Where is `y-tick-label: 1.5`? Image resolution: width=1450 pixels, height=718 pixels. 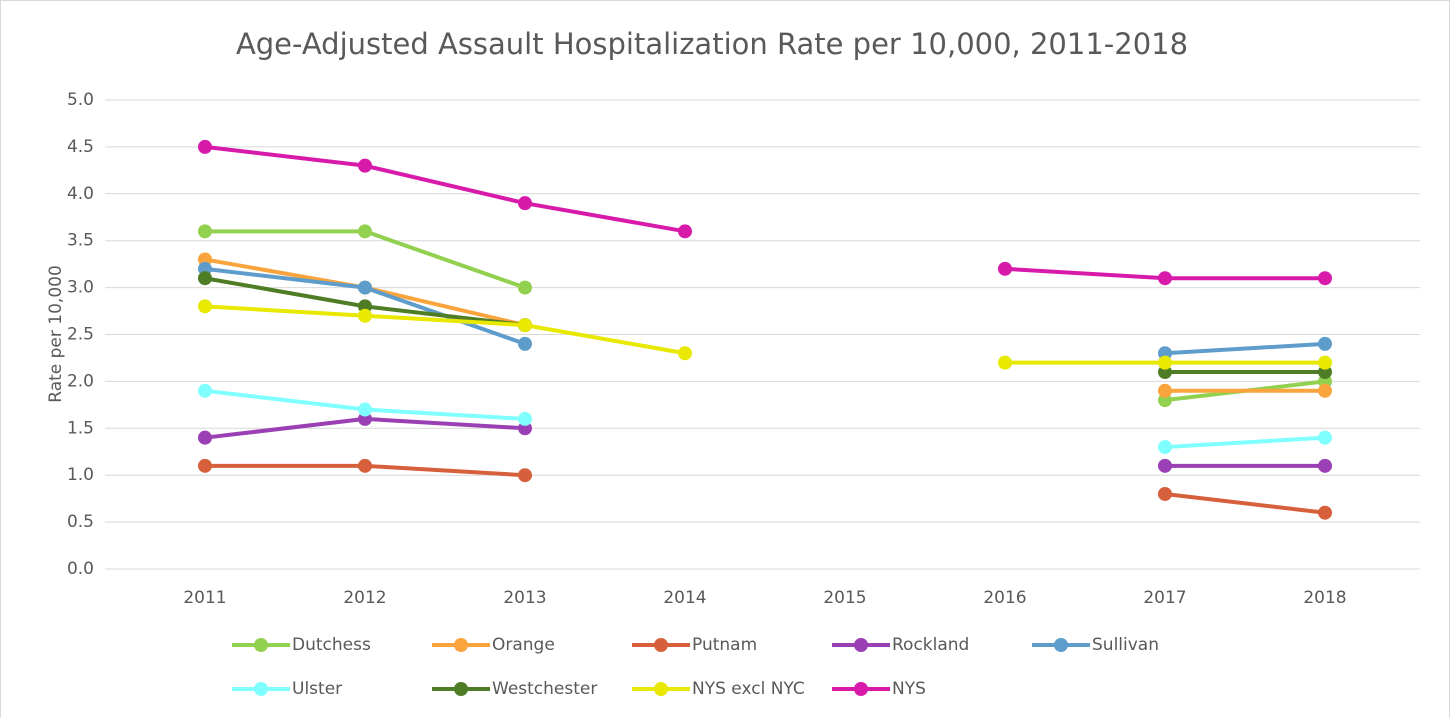
y-tick-label: 1.5 is located at coordinates (80, 428).